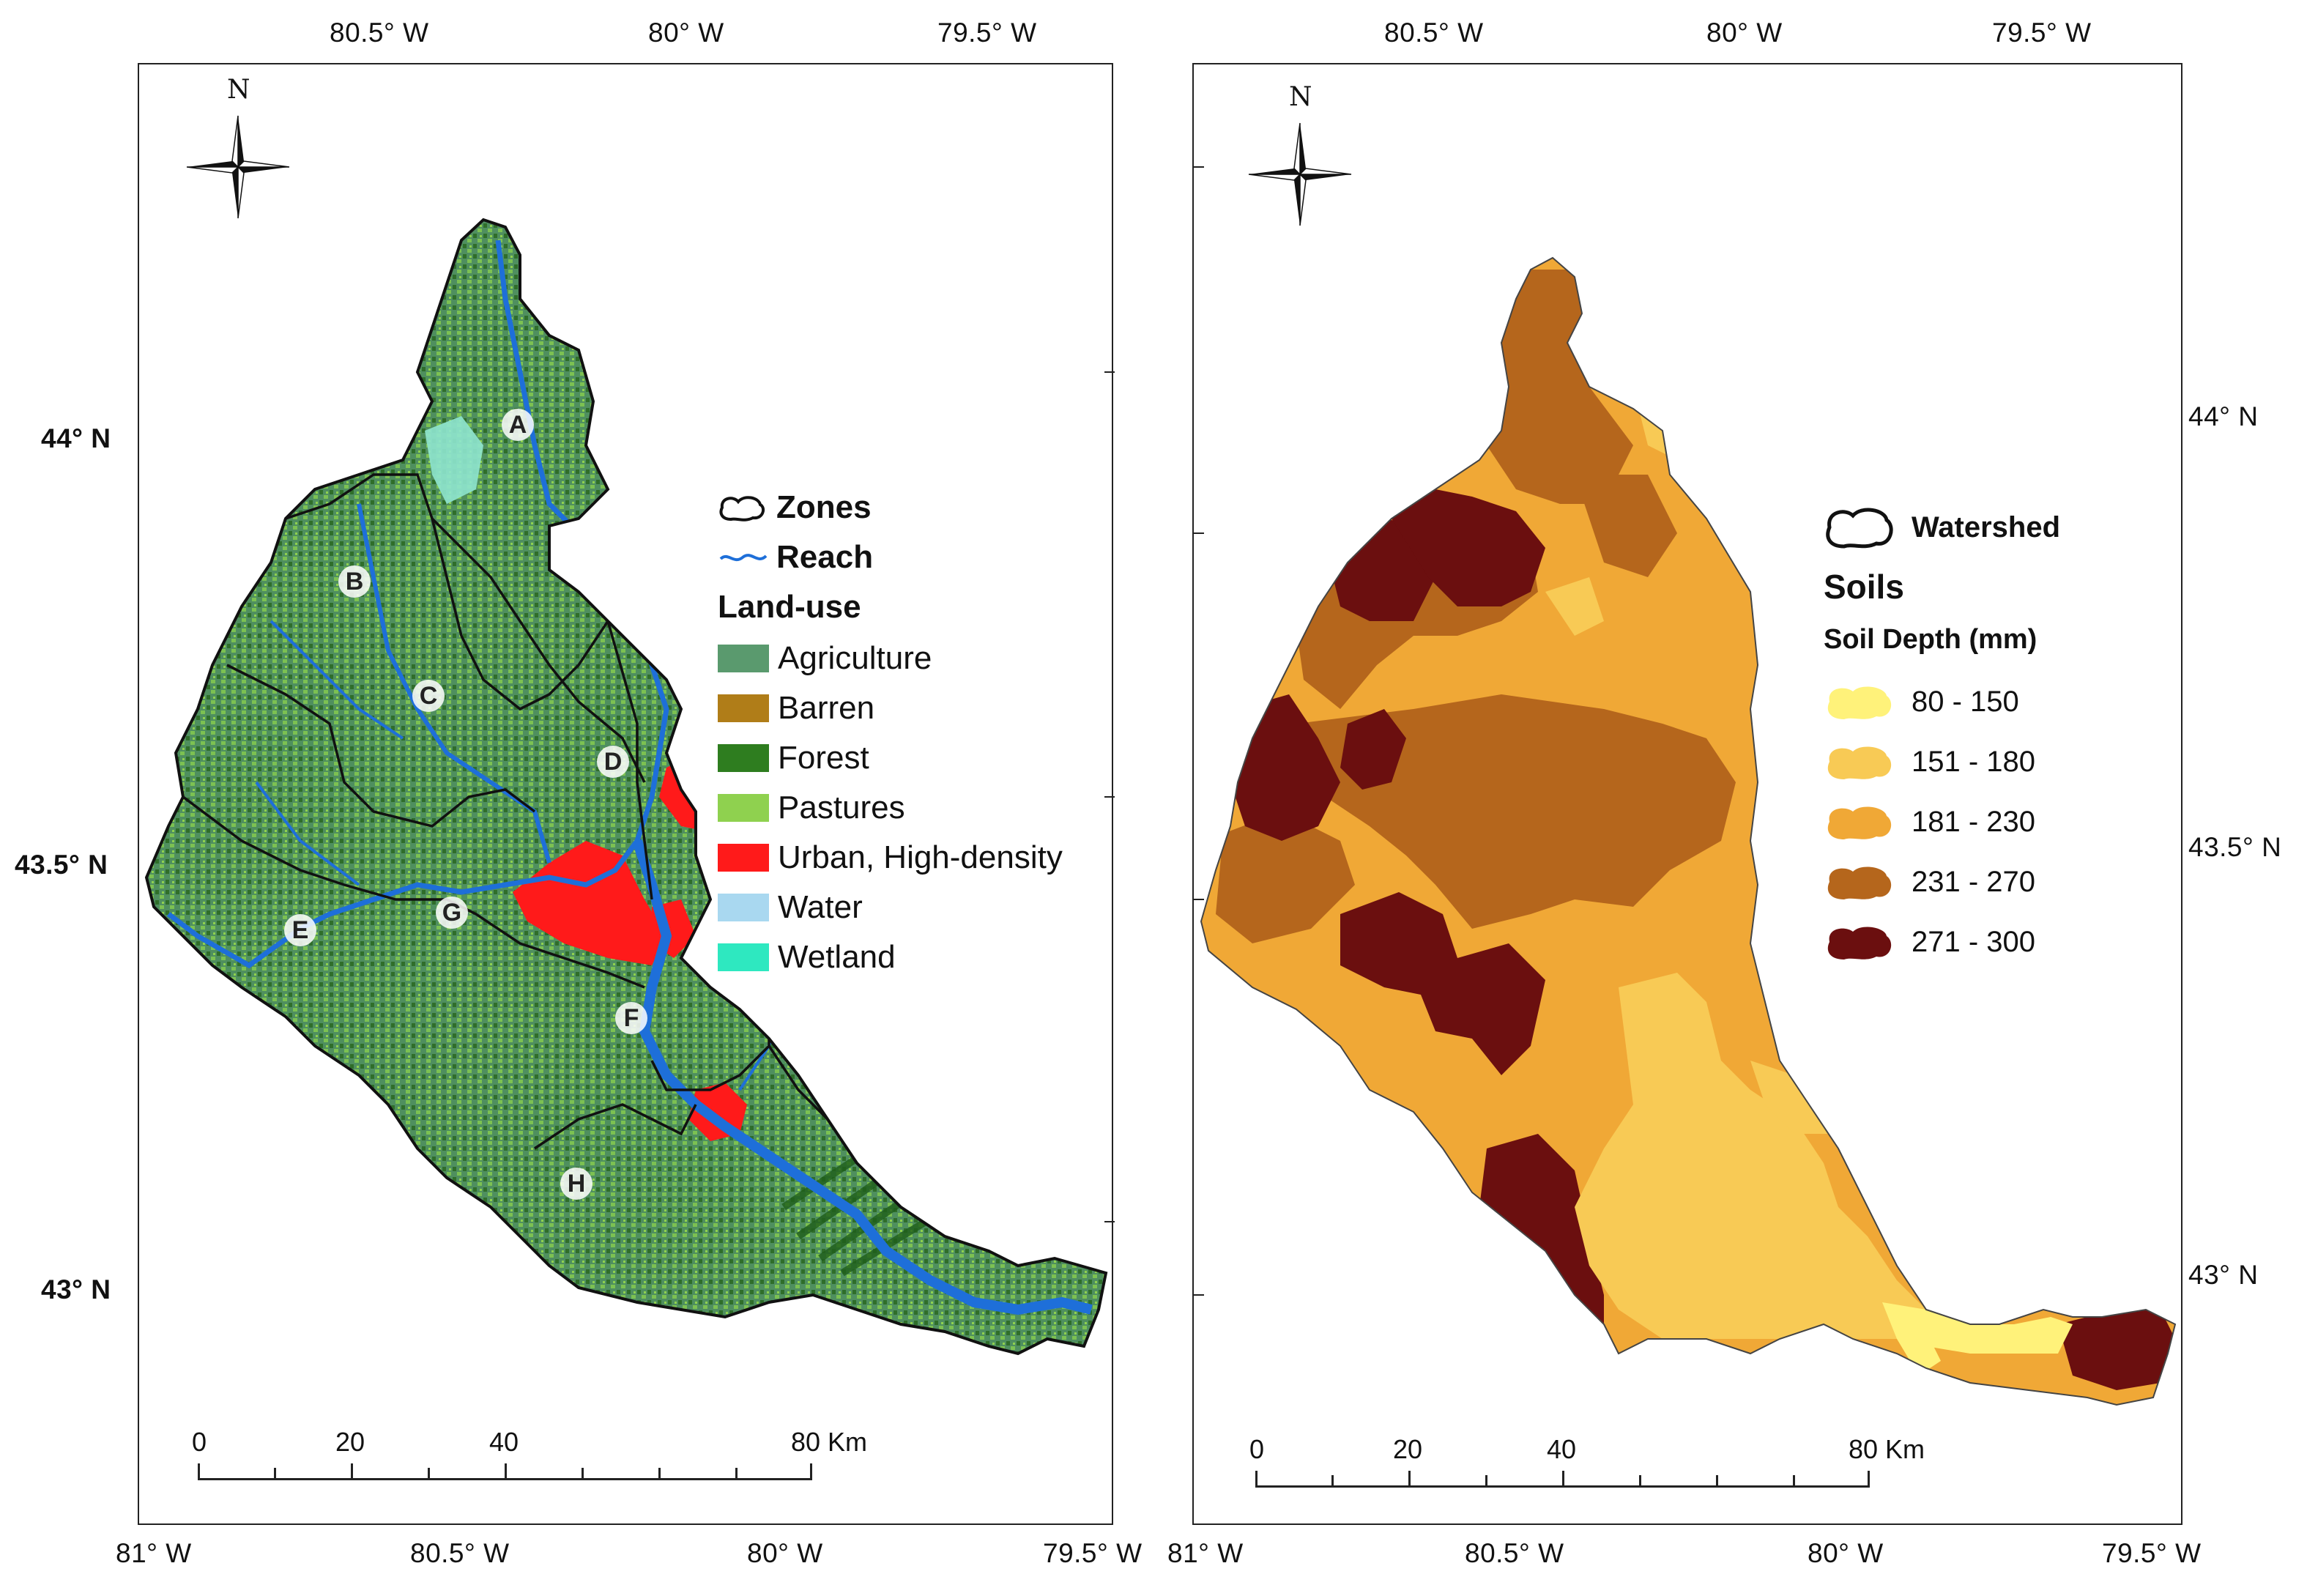 This screenshot has height=1596, width=2307. I want to click on left-lat-44: 44° N, so click(76, 438).